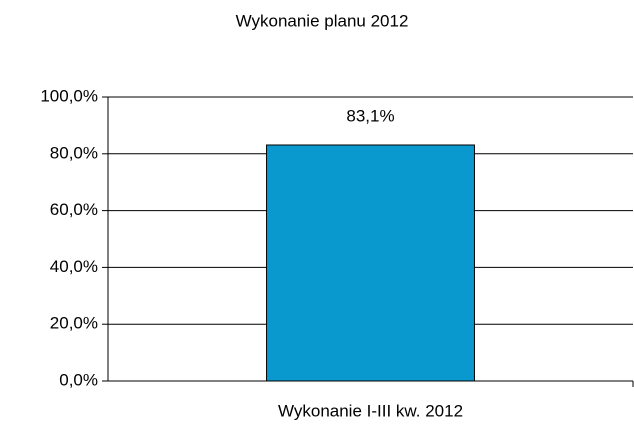 This screenshot has height=441, width=634. What do you see at coordinates (370, 115) in the screenshot?
I see `data-label: 83,1%` at bounding box center [370, 115].